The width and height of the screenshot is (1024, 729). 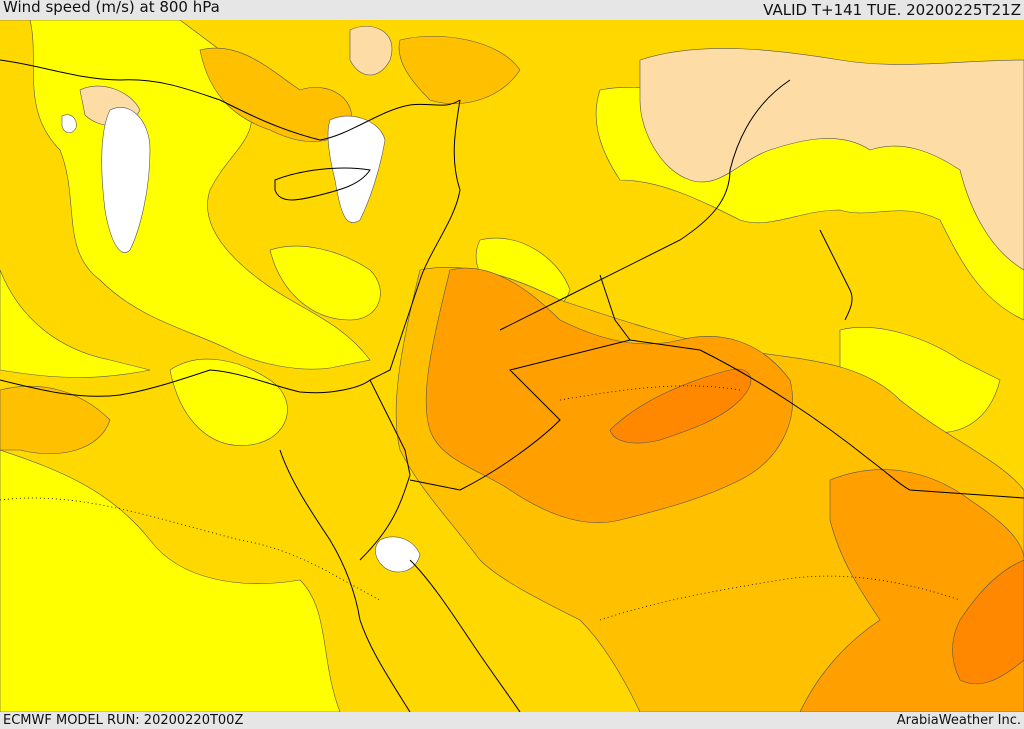 What do you see at coordinates (322, 184) in the screenshot?
I see `cyprus-outline` at bounding box center [322, 184].